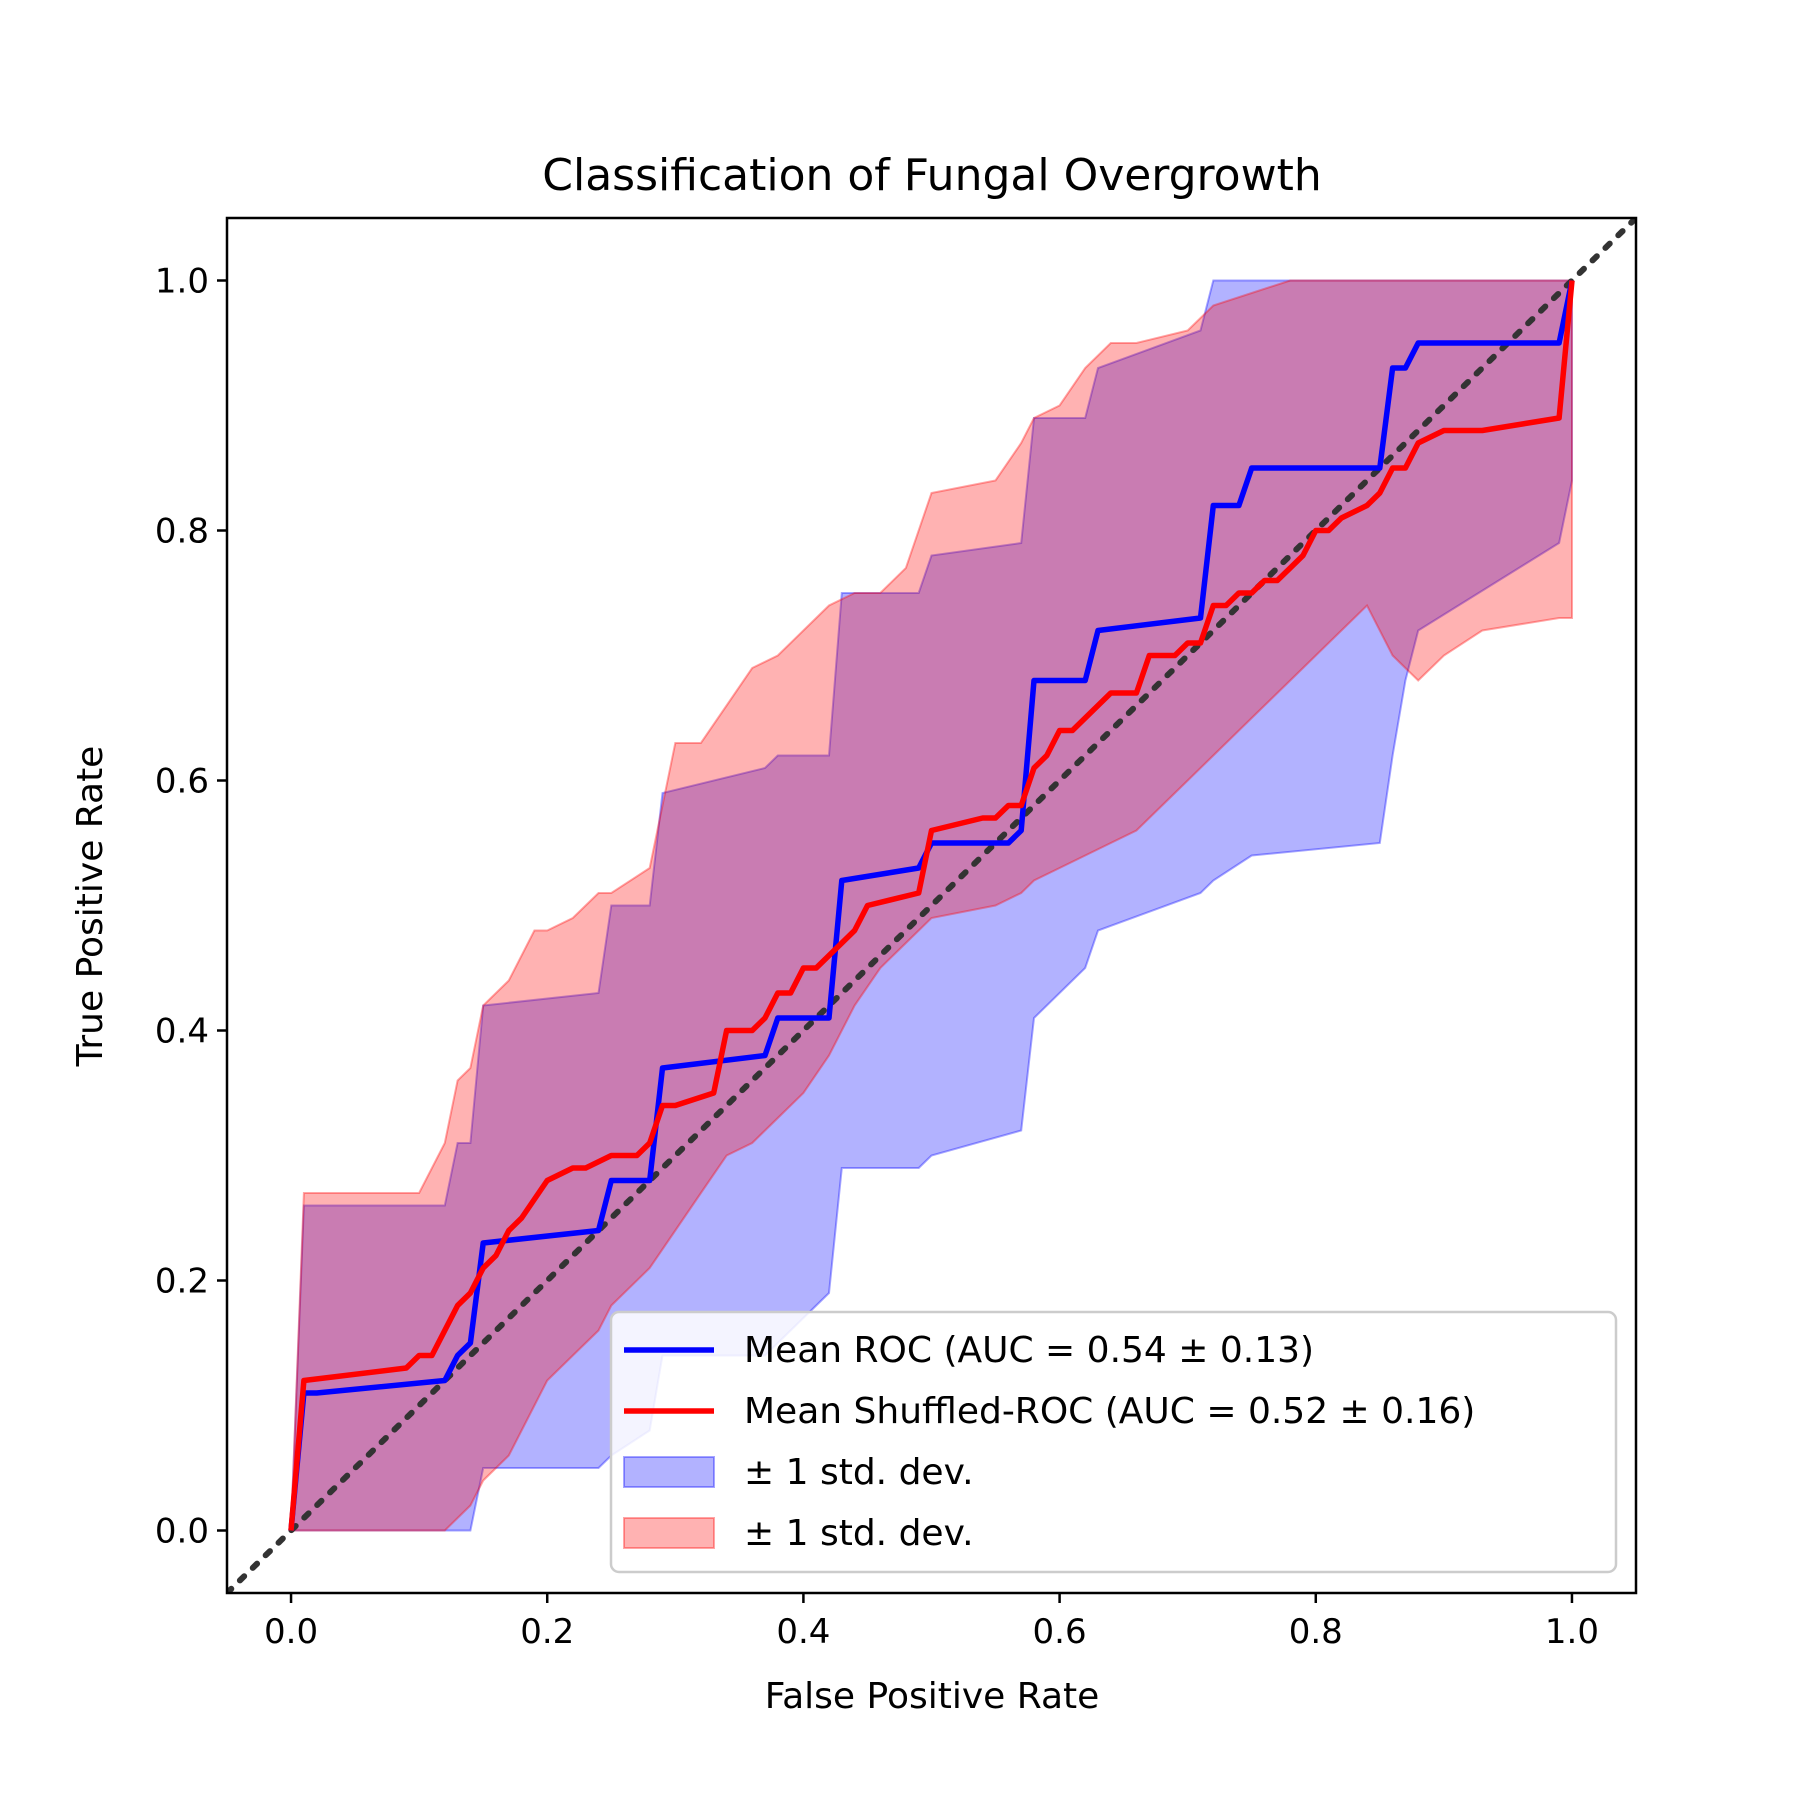 The width and height of the screenshot is (1800, 1800). What do you see at coordinates (803, 1632) in the screenshot?
I see `x-tick-label: 0.4` at bounding box center [803, 1632].